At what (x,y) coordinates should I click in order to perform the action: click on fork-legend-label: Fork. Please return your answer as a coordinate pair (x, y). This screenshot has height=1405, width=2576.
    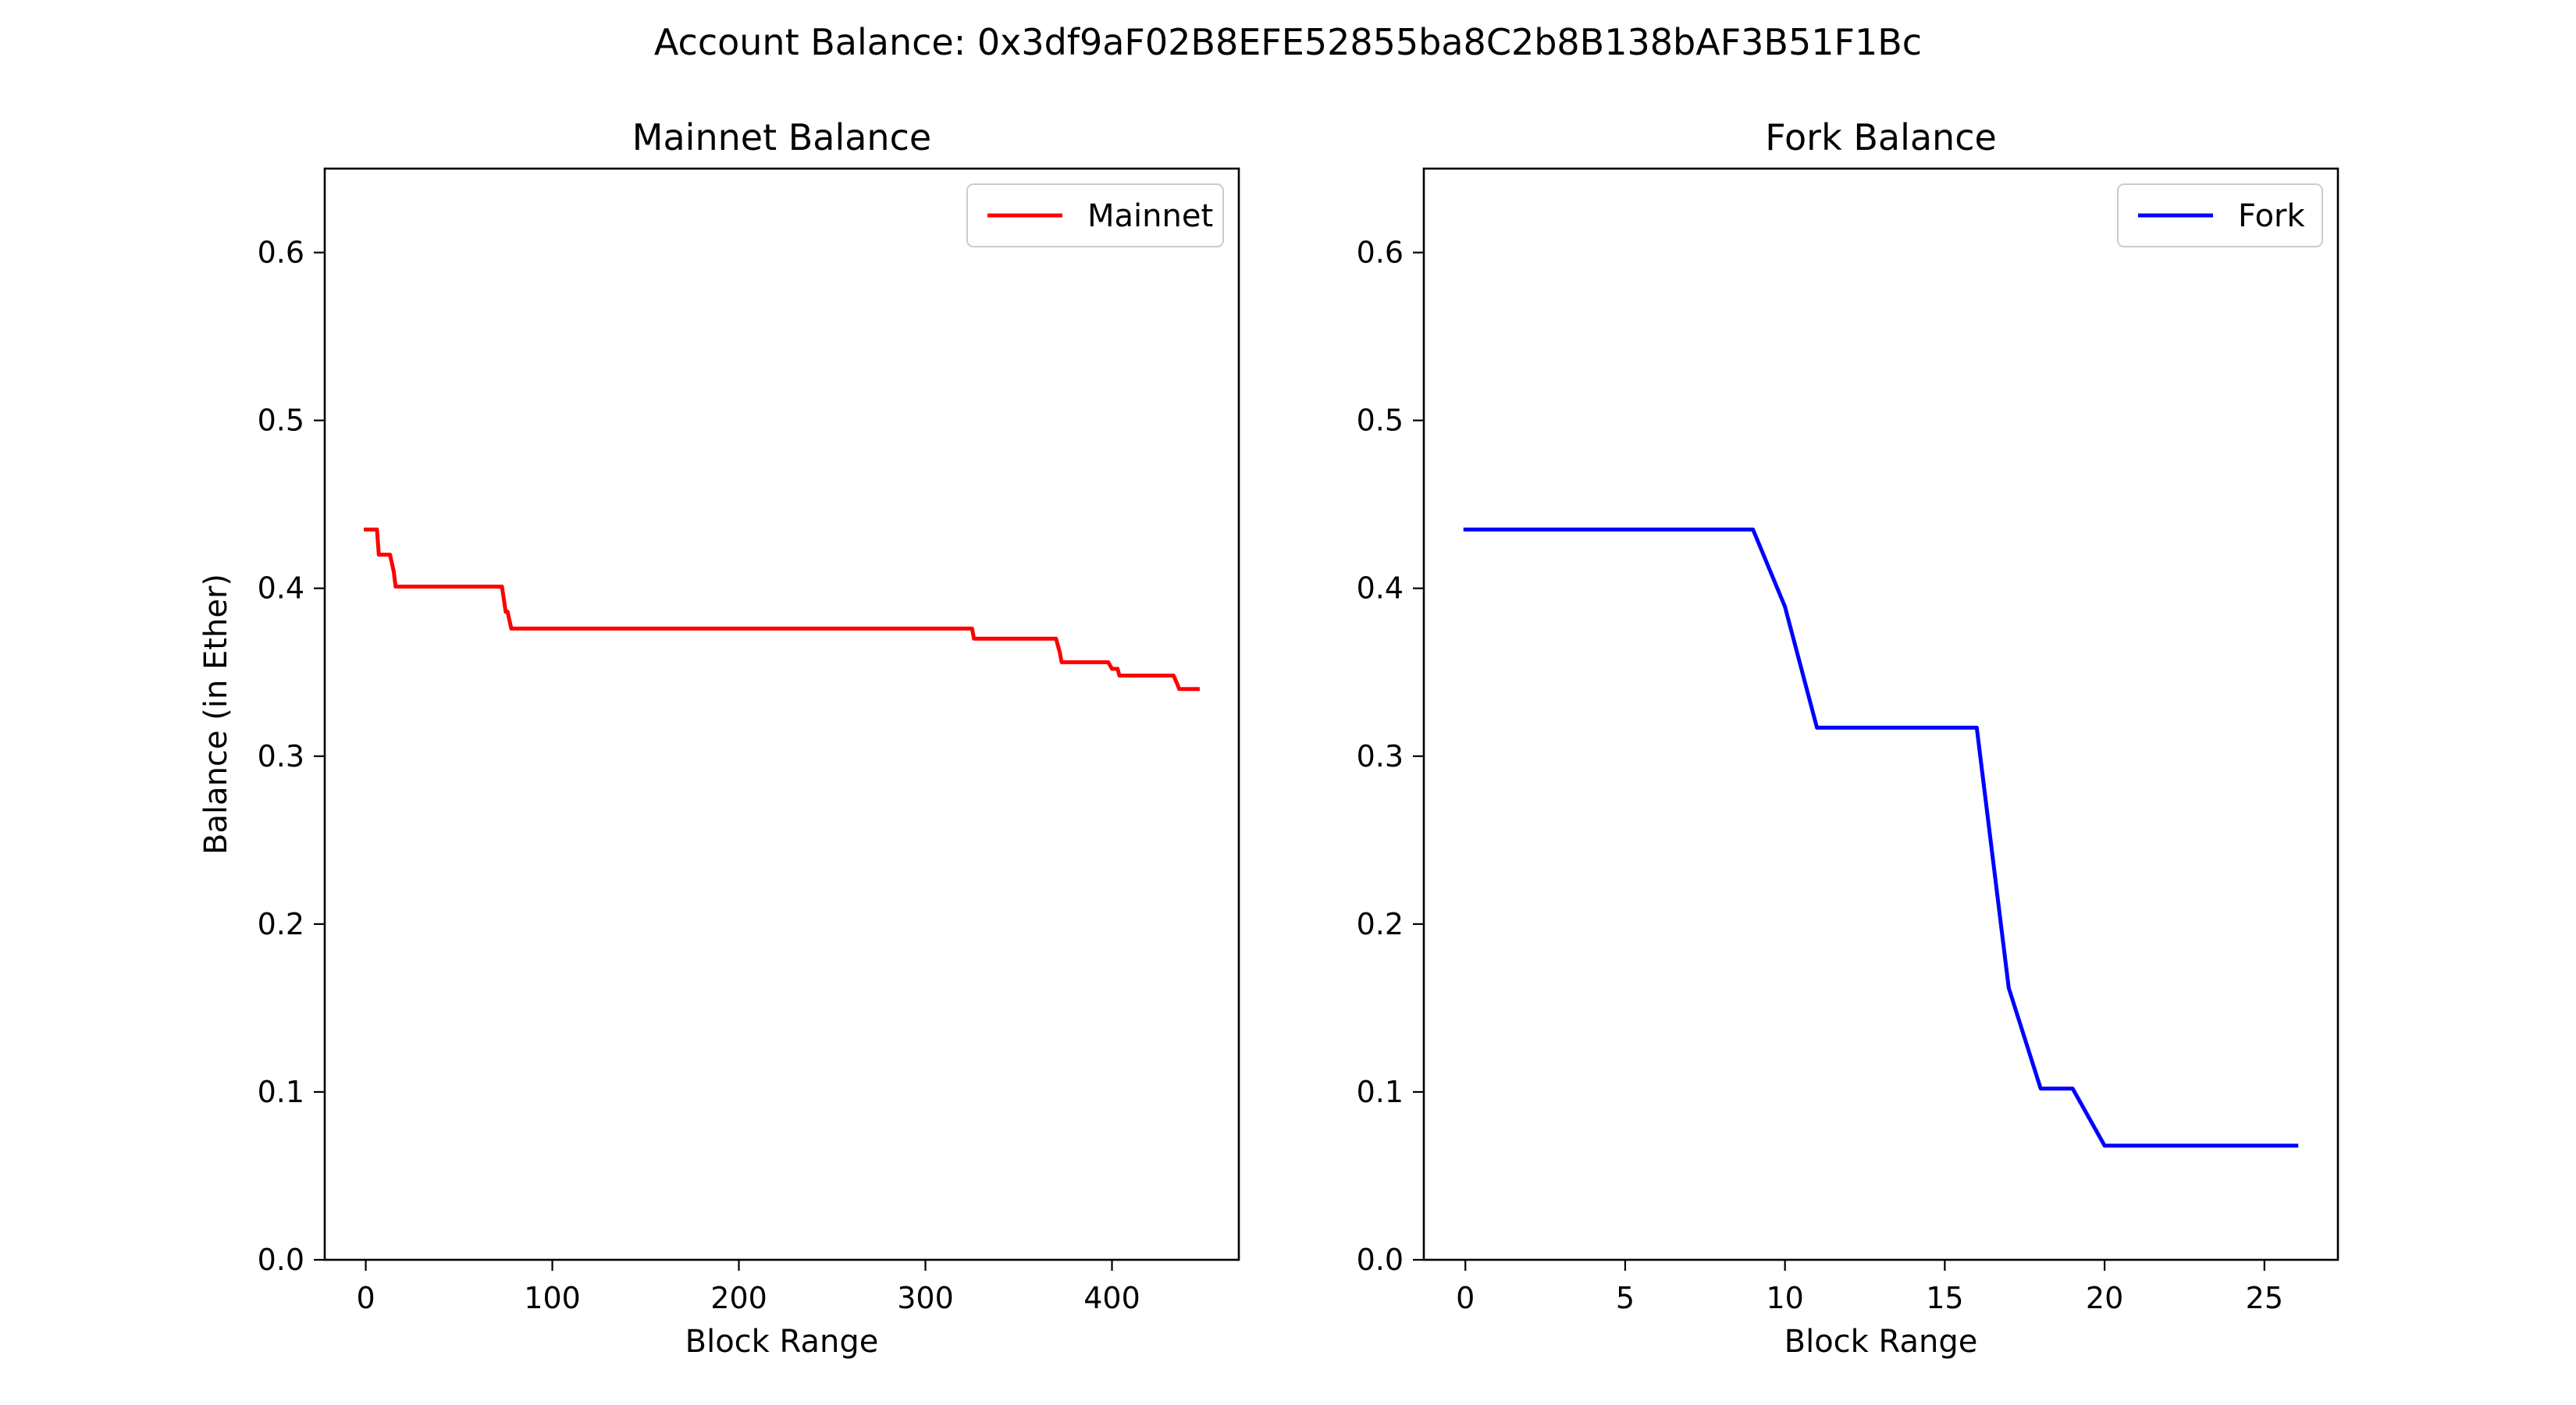
    Looking at the image, I should click on (2272, 216).